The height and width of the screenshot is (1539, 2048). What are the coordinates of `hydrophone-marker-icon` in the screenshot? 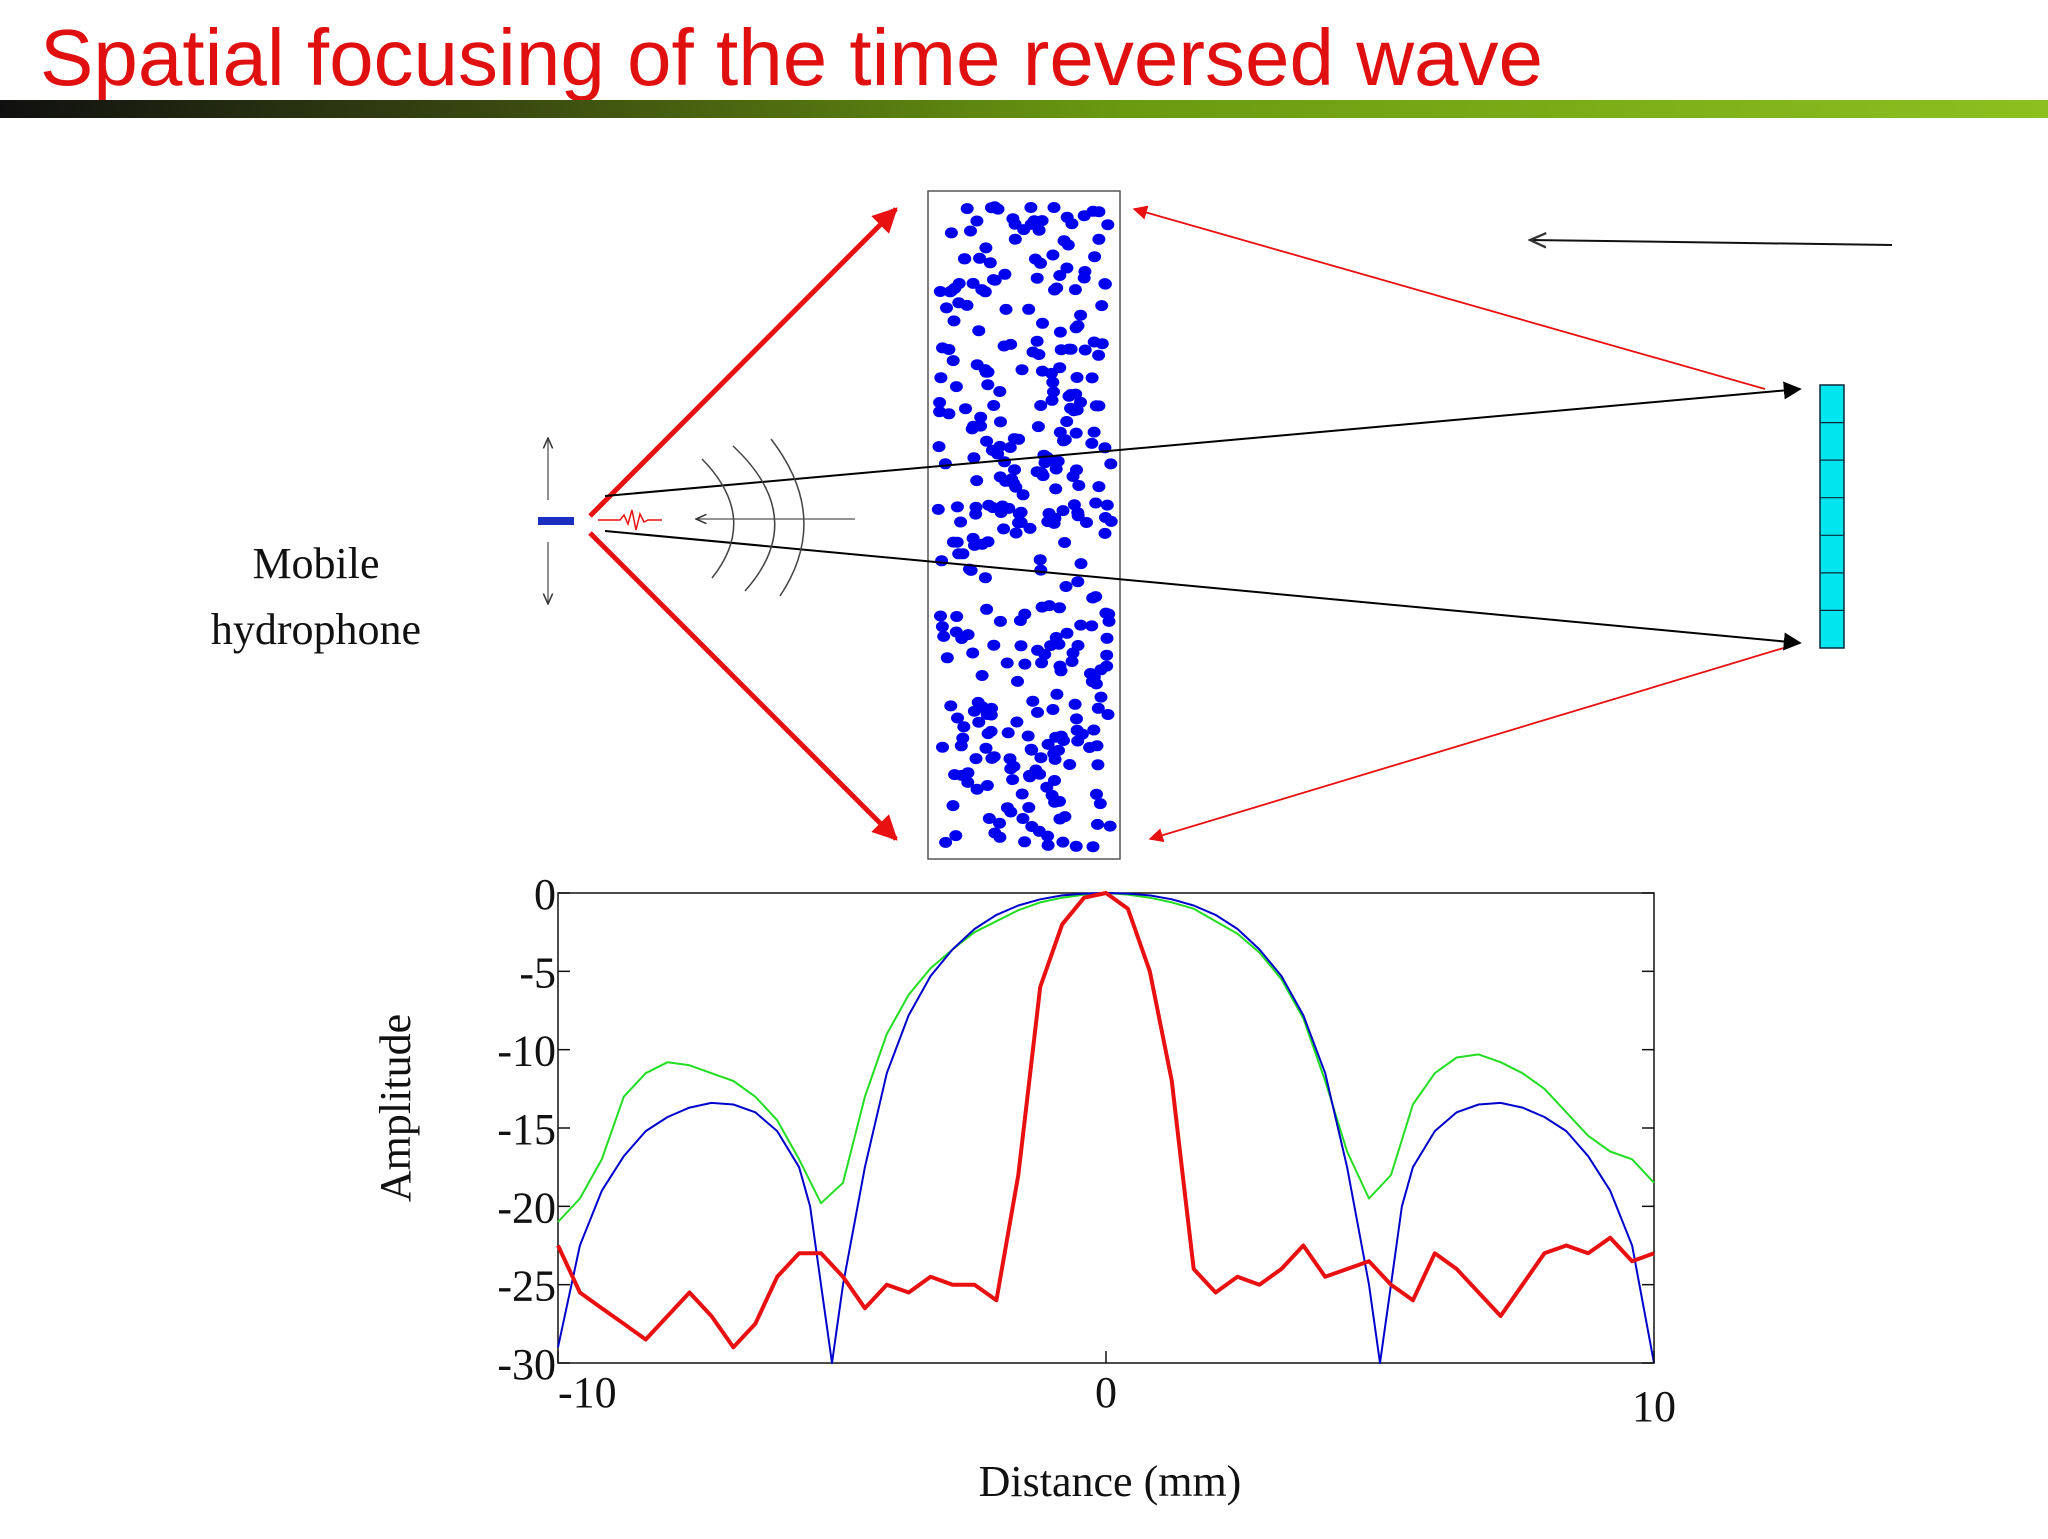 It's located at (556, 521).